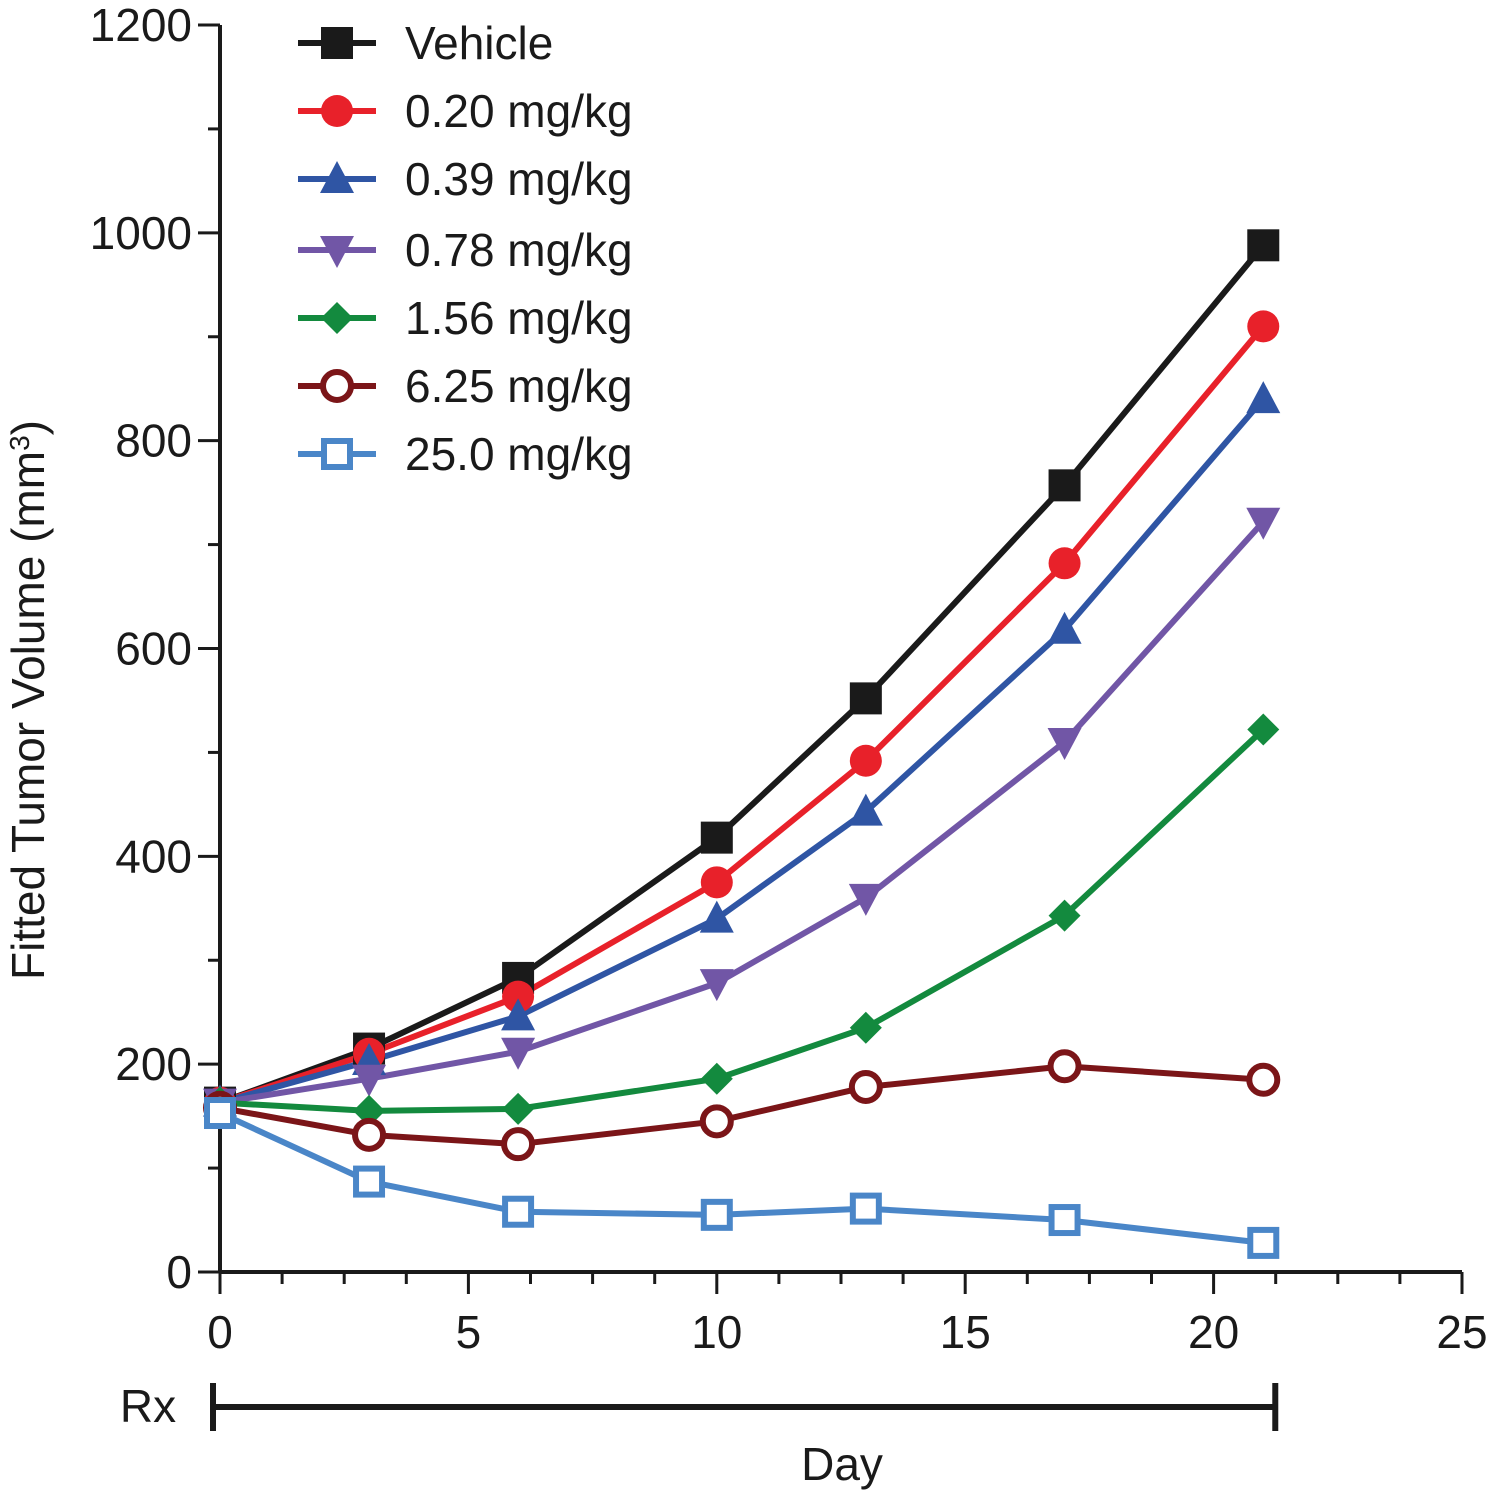 The image size is (1496, 1505). What do you see at coordinates (469, 1332) in the screenshot?
I see `x-tick-label: 5` at bounding box center [469, 1332].